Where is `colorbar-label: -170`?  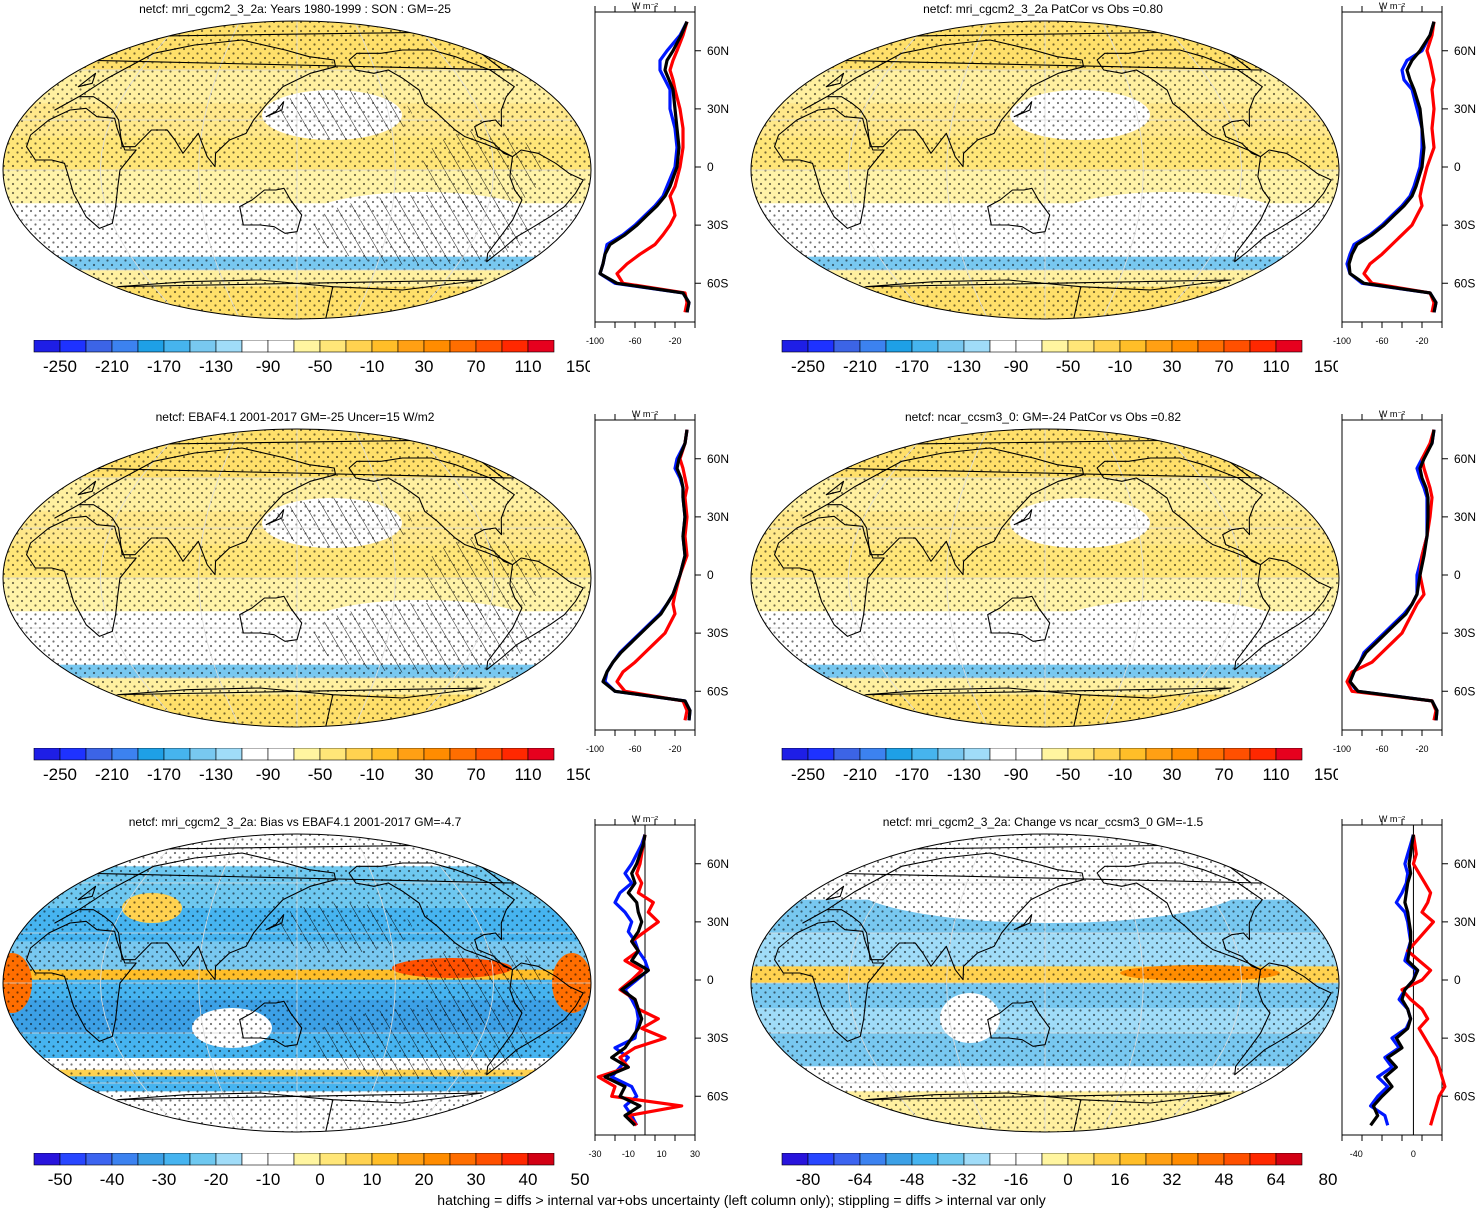 colorbar-label: -170 is located at coordinates (912, 774).